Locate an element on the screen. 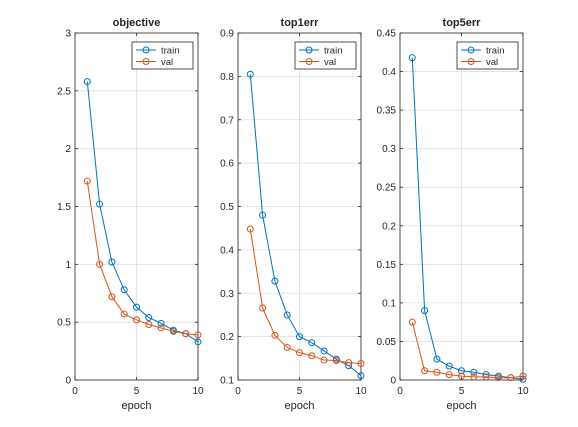  chart-title: top5err is located at coordinates (462, 23).